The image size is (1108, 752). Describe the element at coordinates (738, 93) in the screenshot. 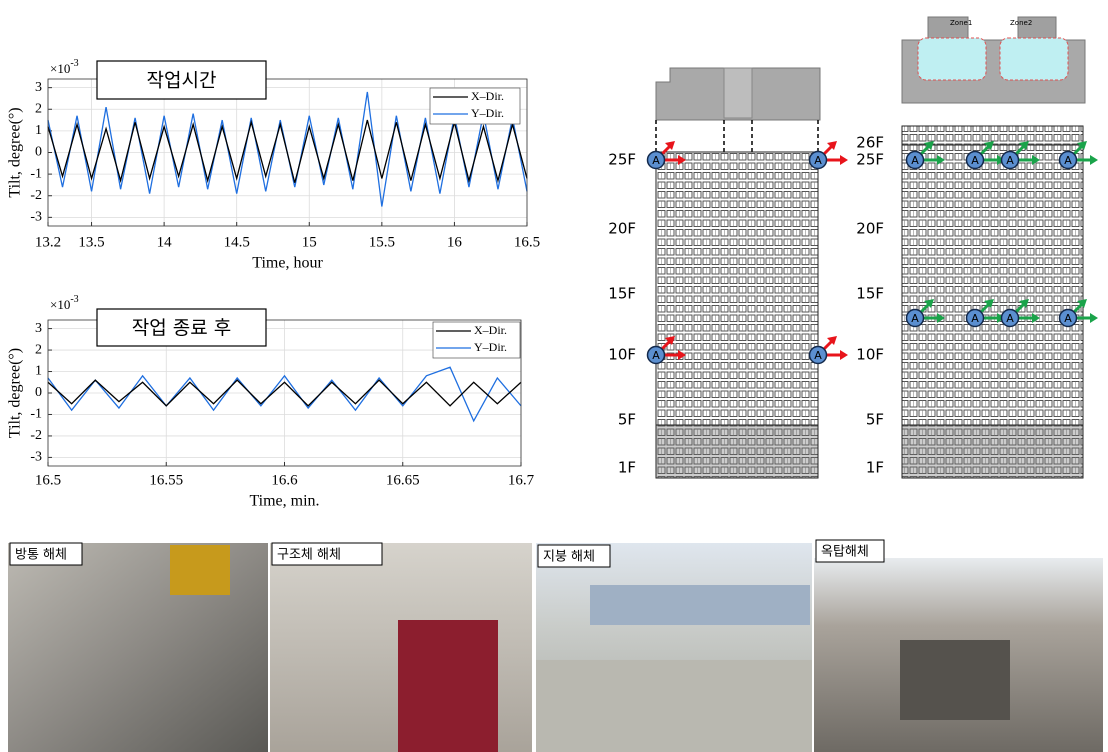

I see `roof-core` at that location.